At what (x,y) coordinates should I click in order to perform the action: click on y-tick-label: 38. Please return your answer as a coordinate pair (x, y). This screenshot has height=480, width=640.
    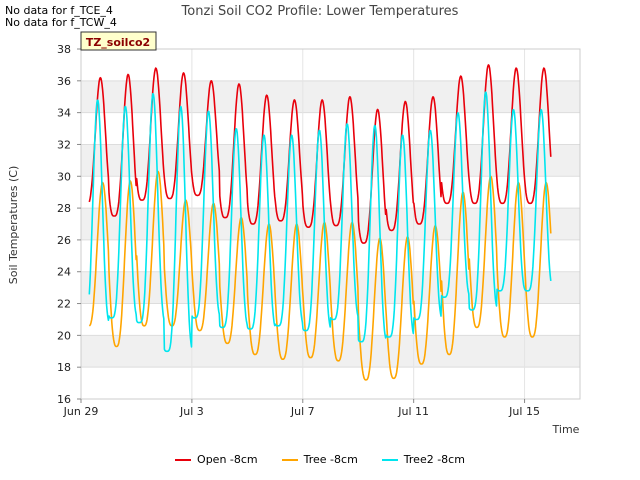
    Looking at the image, I should click on (64, 49).